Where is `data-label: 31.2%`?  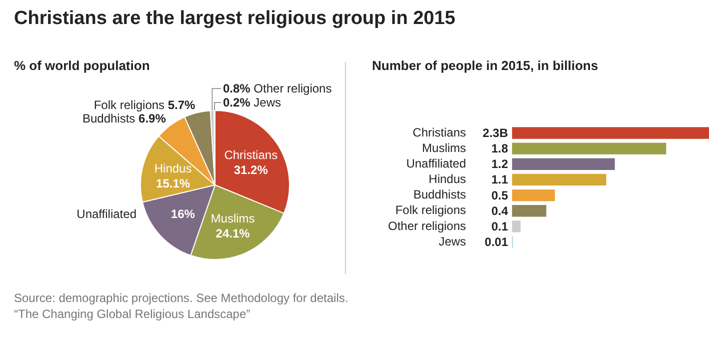
data-label: 31.2% is located at coordinates (251, 169).